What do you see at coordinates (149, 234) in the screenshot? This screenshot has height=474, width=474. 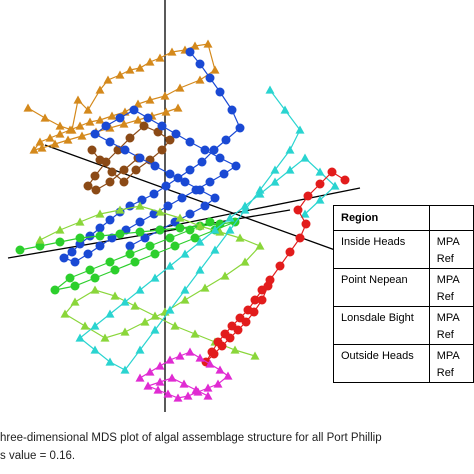 I see `horizontal-axis-left` at bounding box center [149, 234].